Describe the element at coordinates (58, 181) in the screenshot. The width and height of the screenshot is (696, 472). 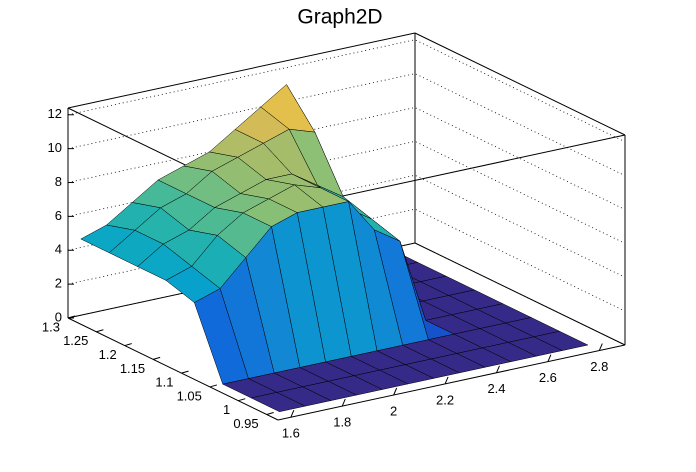
I see `z-tick-label: 8` at that location.